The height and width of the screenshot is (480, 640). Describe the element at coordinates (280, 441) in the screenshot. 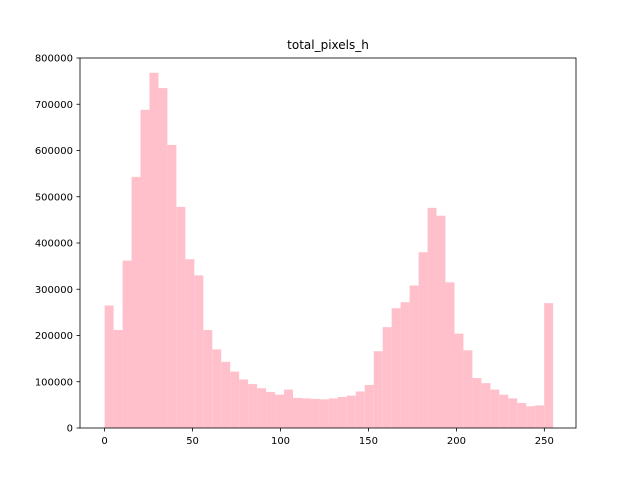

I see `x-tick-label: 100` at that location.